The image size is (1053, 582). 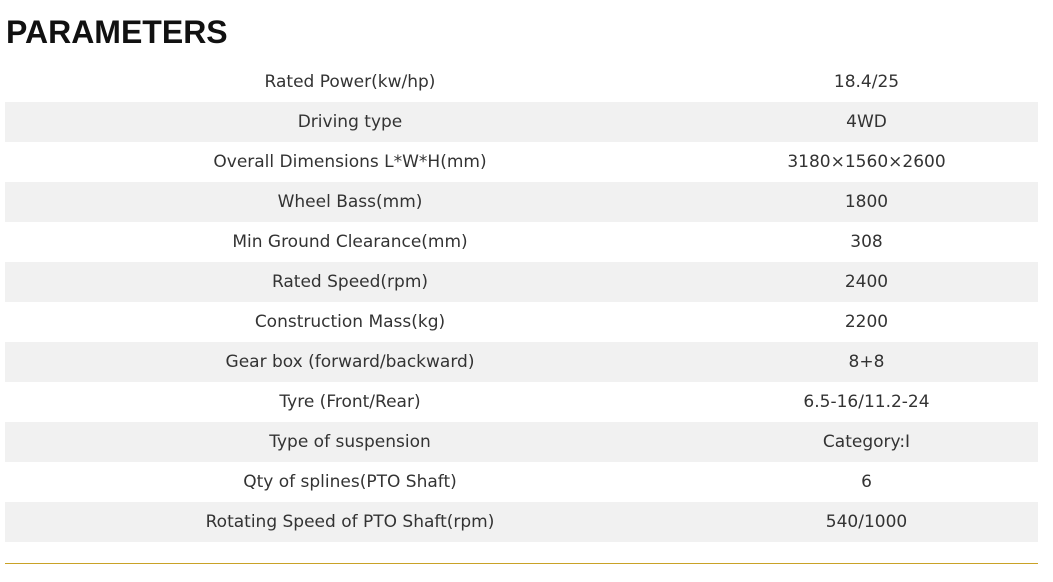 I want to click on table-row: Gear box (forward/backward) 8+8, so click(x=521, y=362).